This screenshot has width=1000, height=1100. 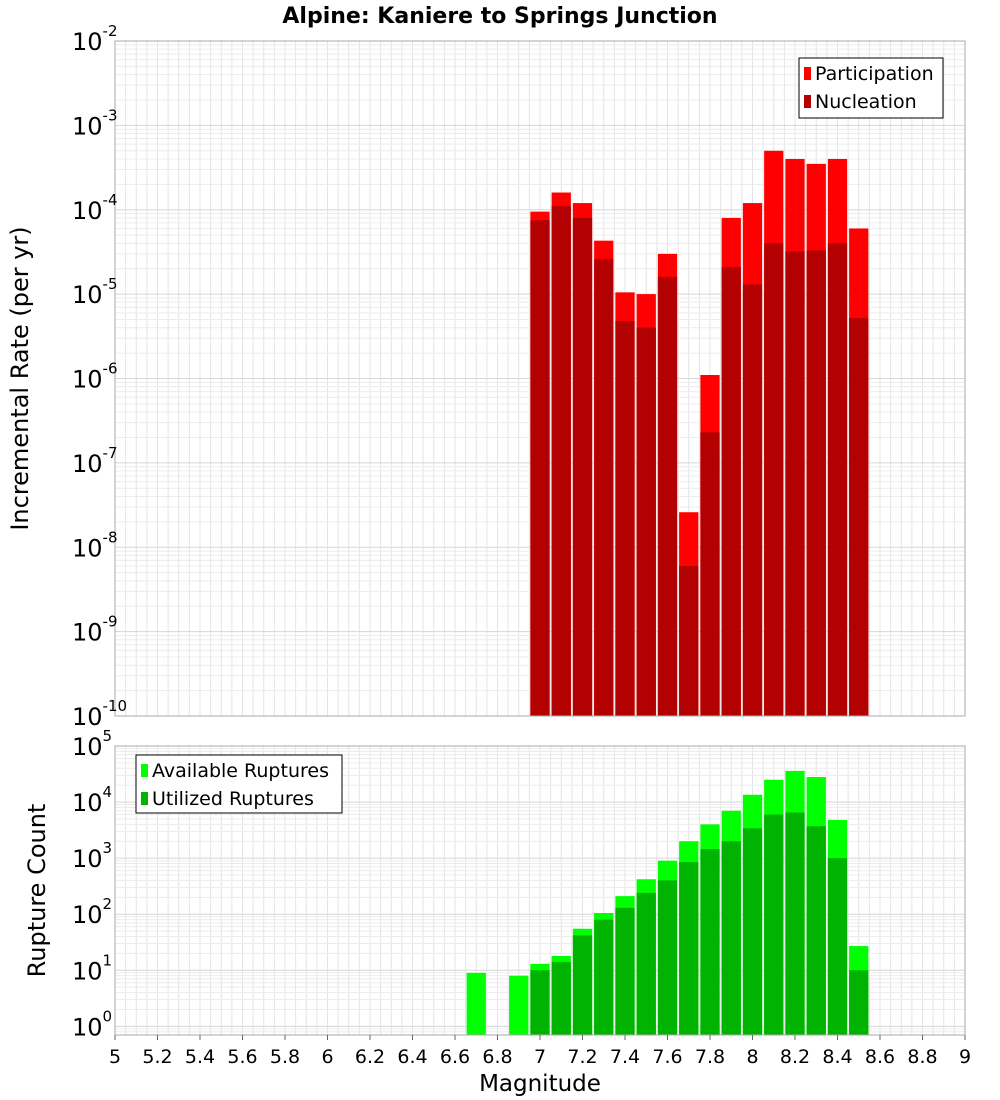 What do you see at coordinates (922, 1057) in the screenshot?
I see `x-tick-label: 8.8` at bounding box center [922, 1057].